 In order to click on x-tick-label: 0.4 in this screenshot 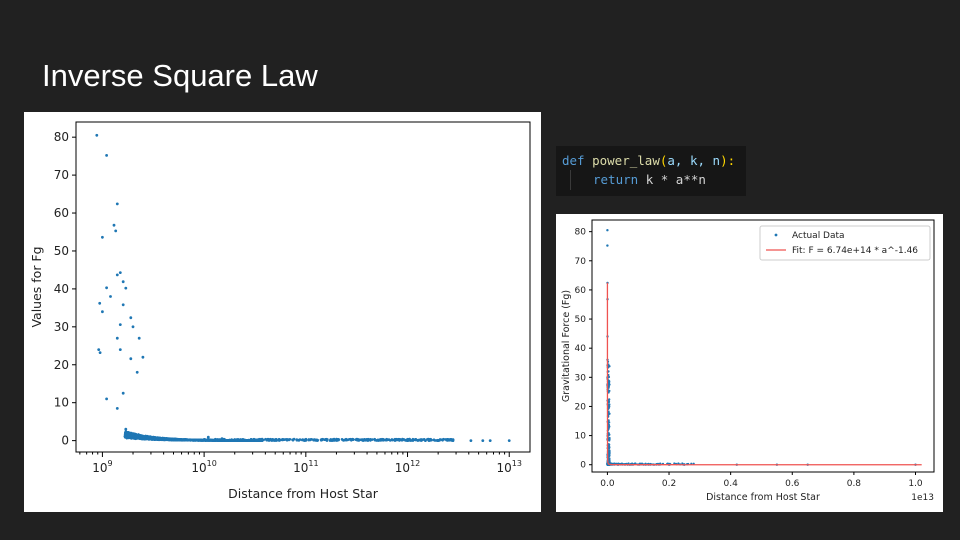, I will do `click(730, 484)`.